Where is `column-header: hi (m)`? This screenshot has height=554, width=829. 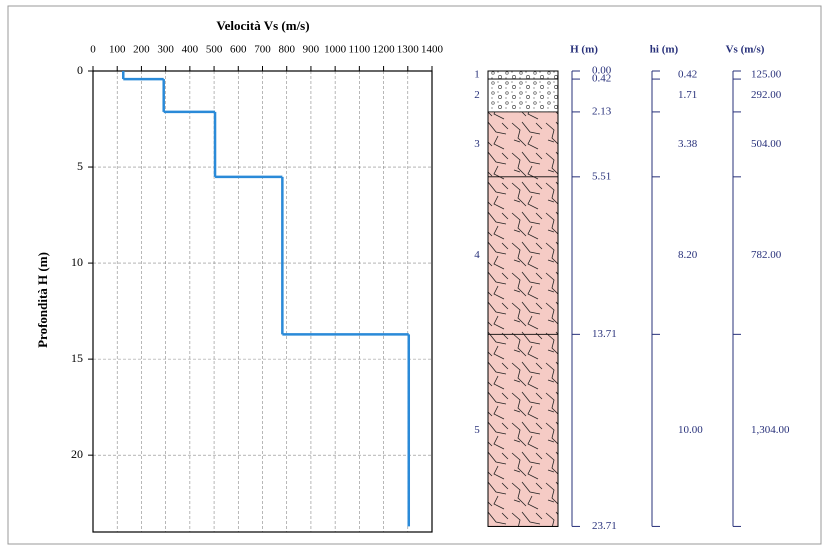
column-header: hi (m) is located at coordinates (664, 50).